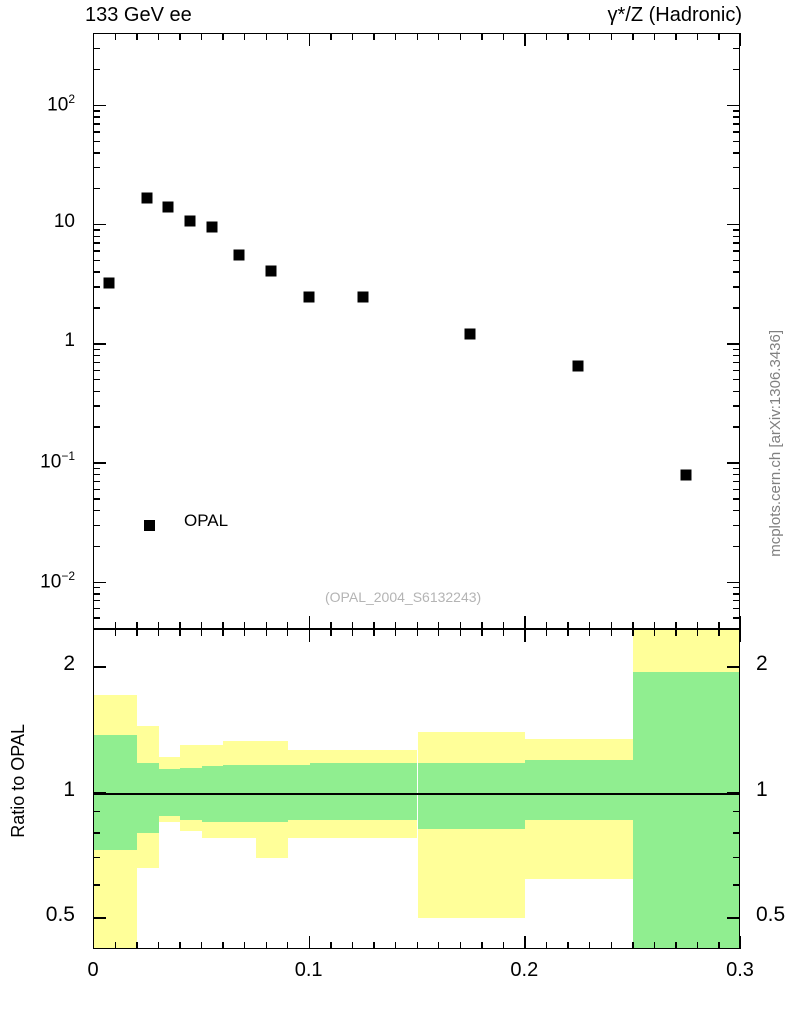  I want to click on x-axis-label: 0, so click(93, 970).